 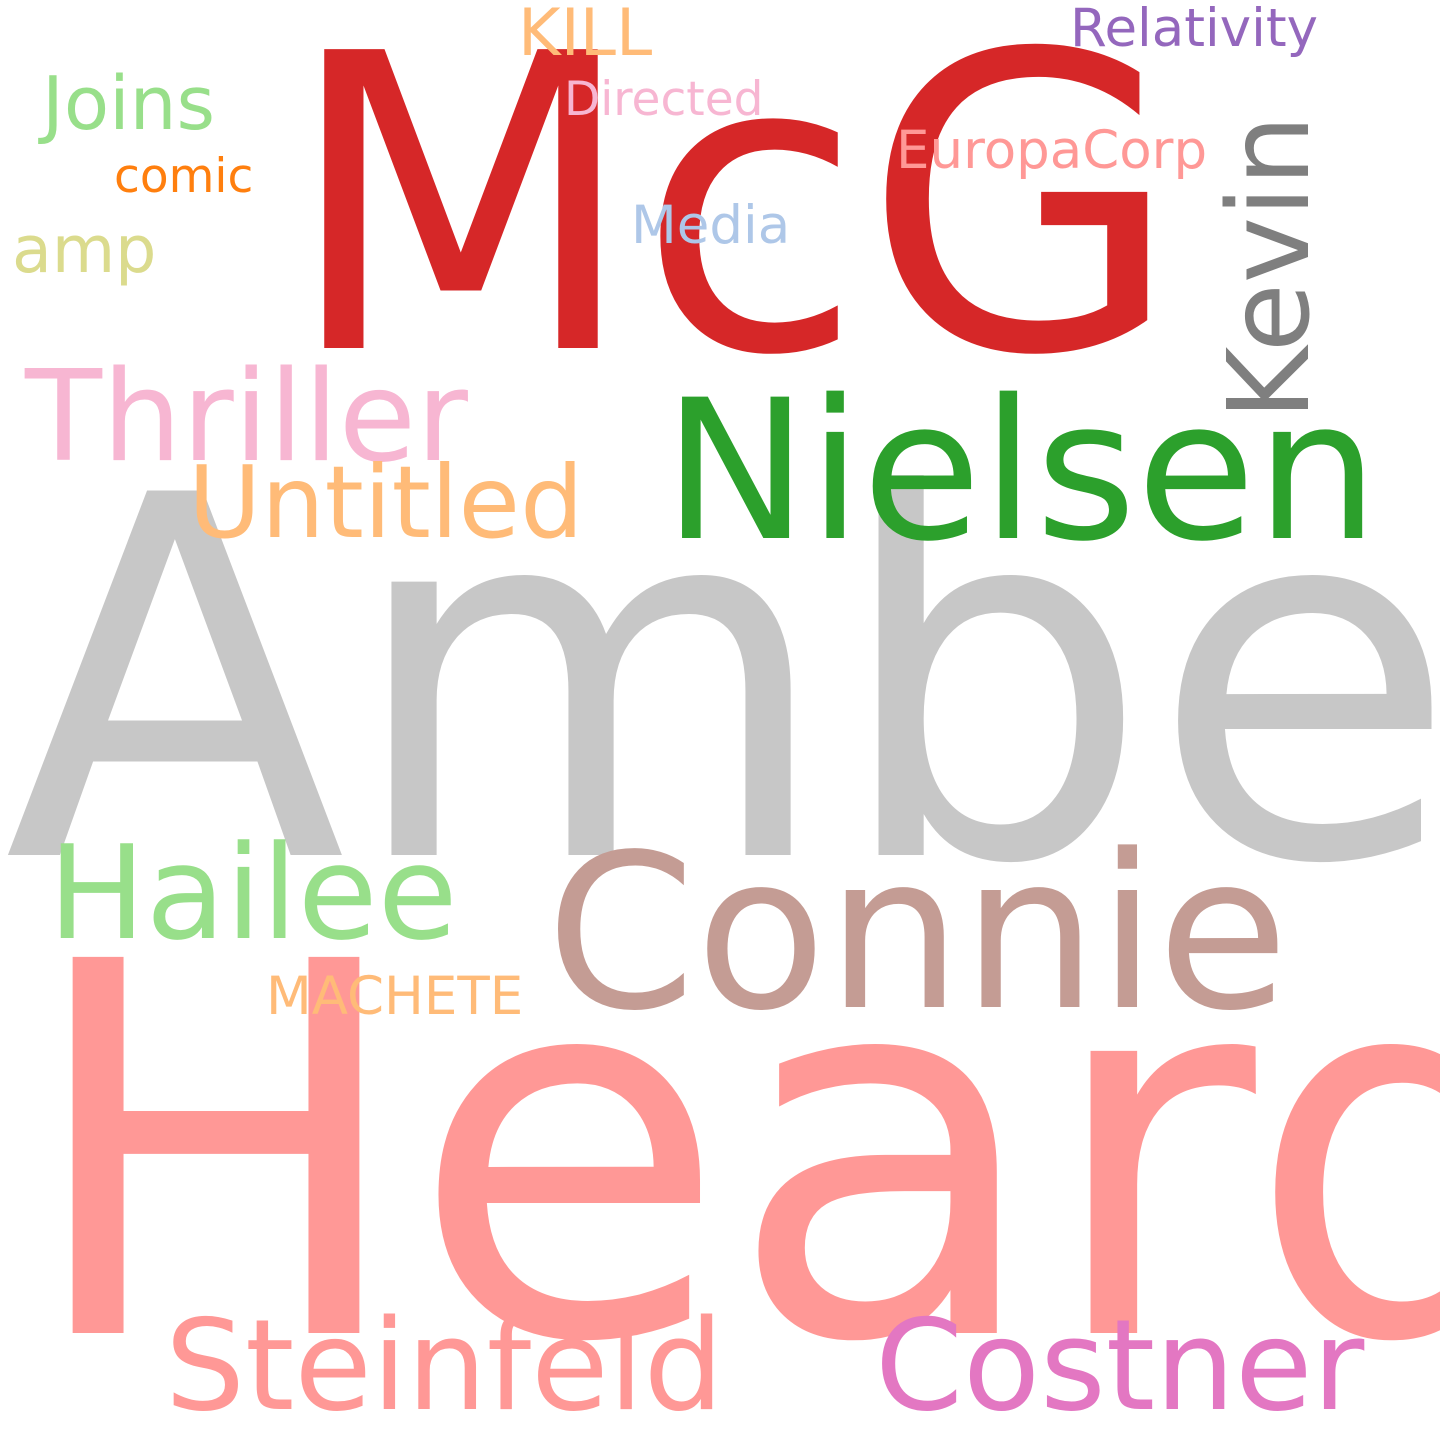 What do you see at coordinates (444, 1365) in the screenshot?
I see `word-steinfeld: Steinfeld` at bounding box center [444, 1365].